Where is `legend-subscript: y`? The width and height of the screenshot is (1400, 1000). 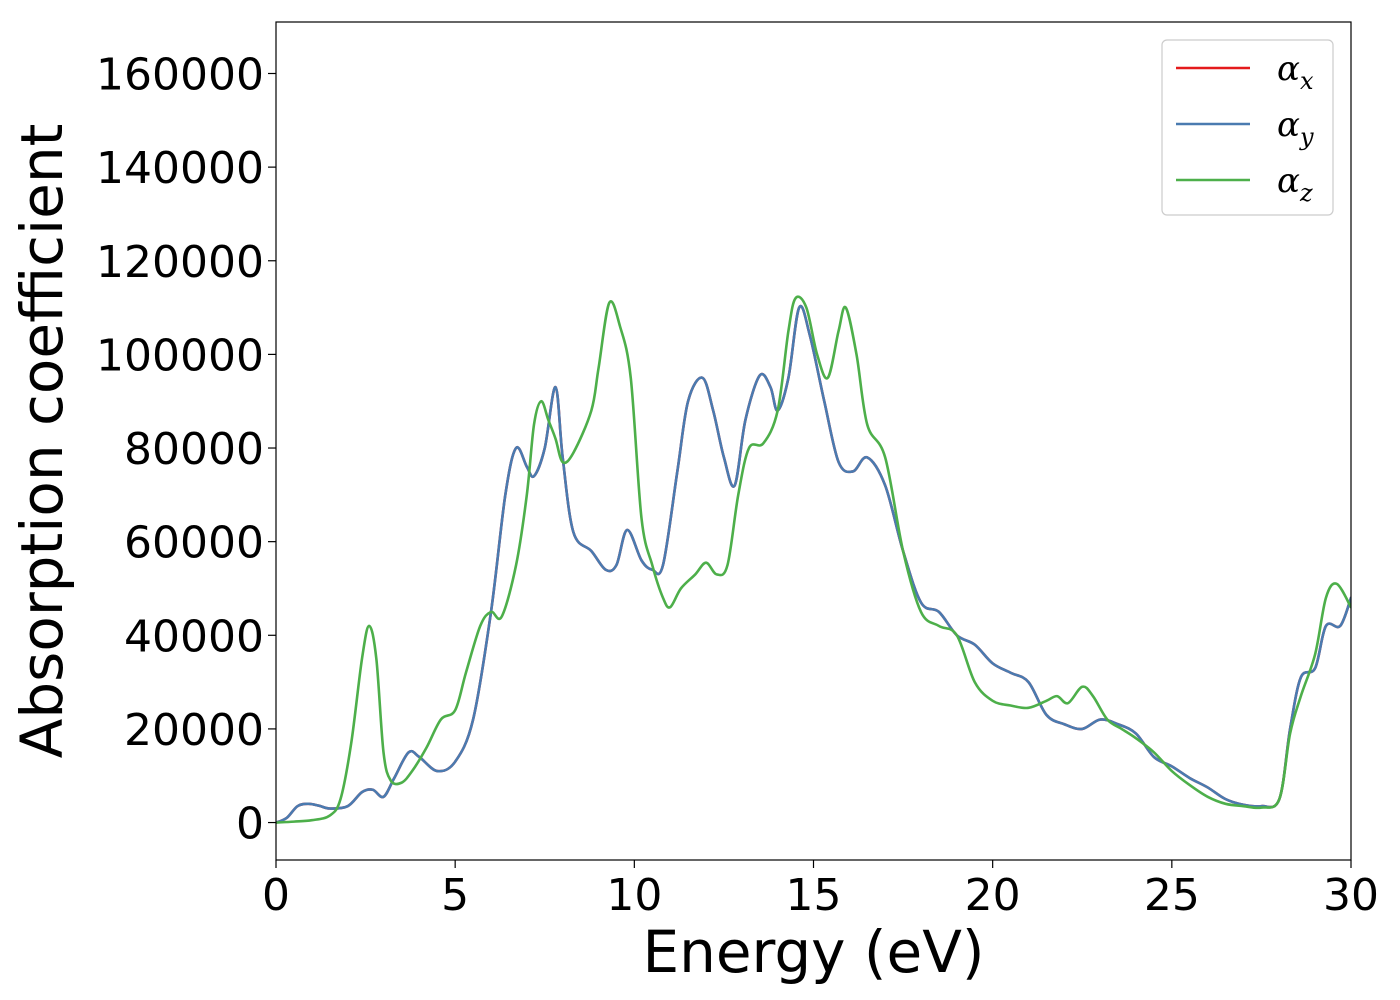
legend-subscript: y is located at coordinates (1306, 137).